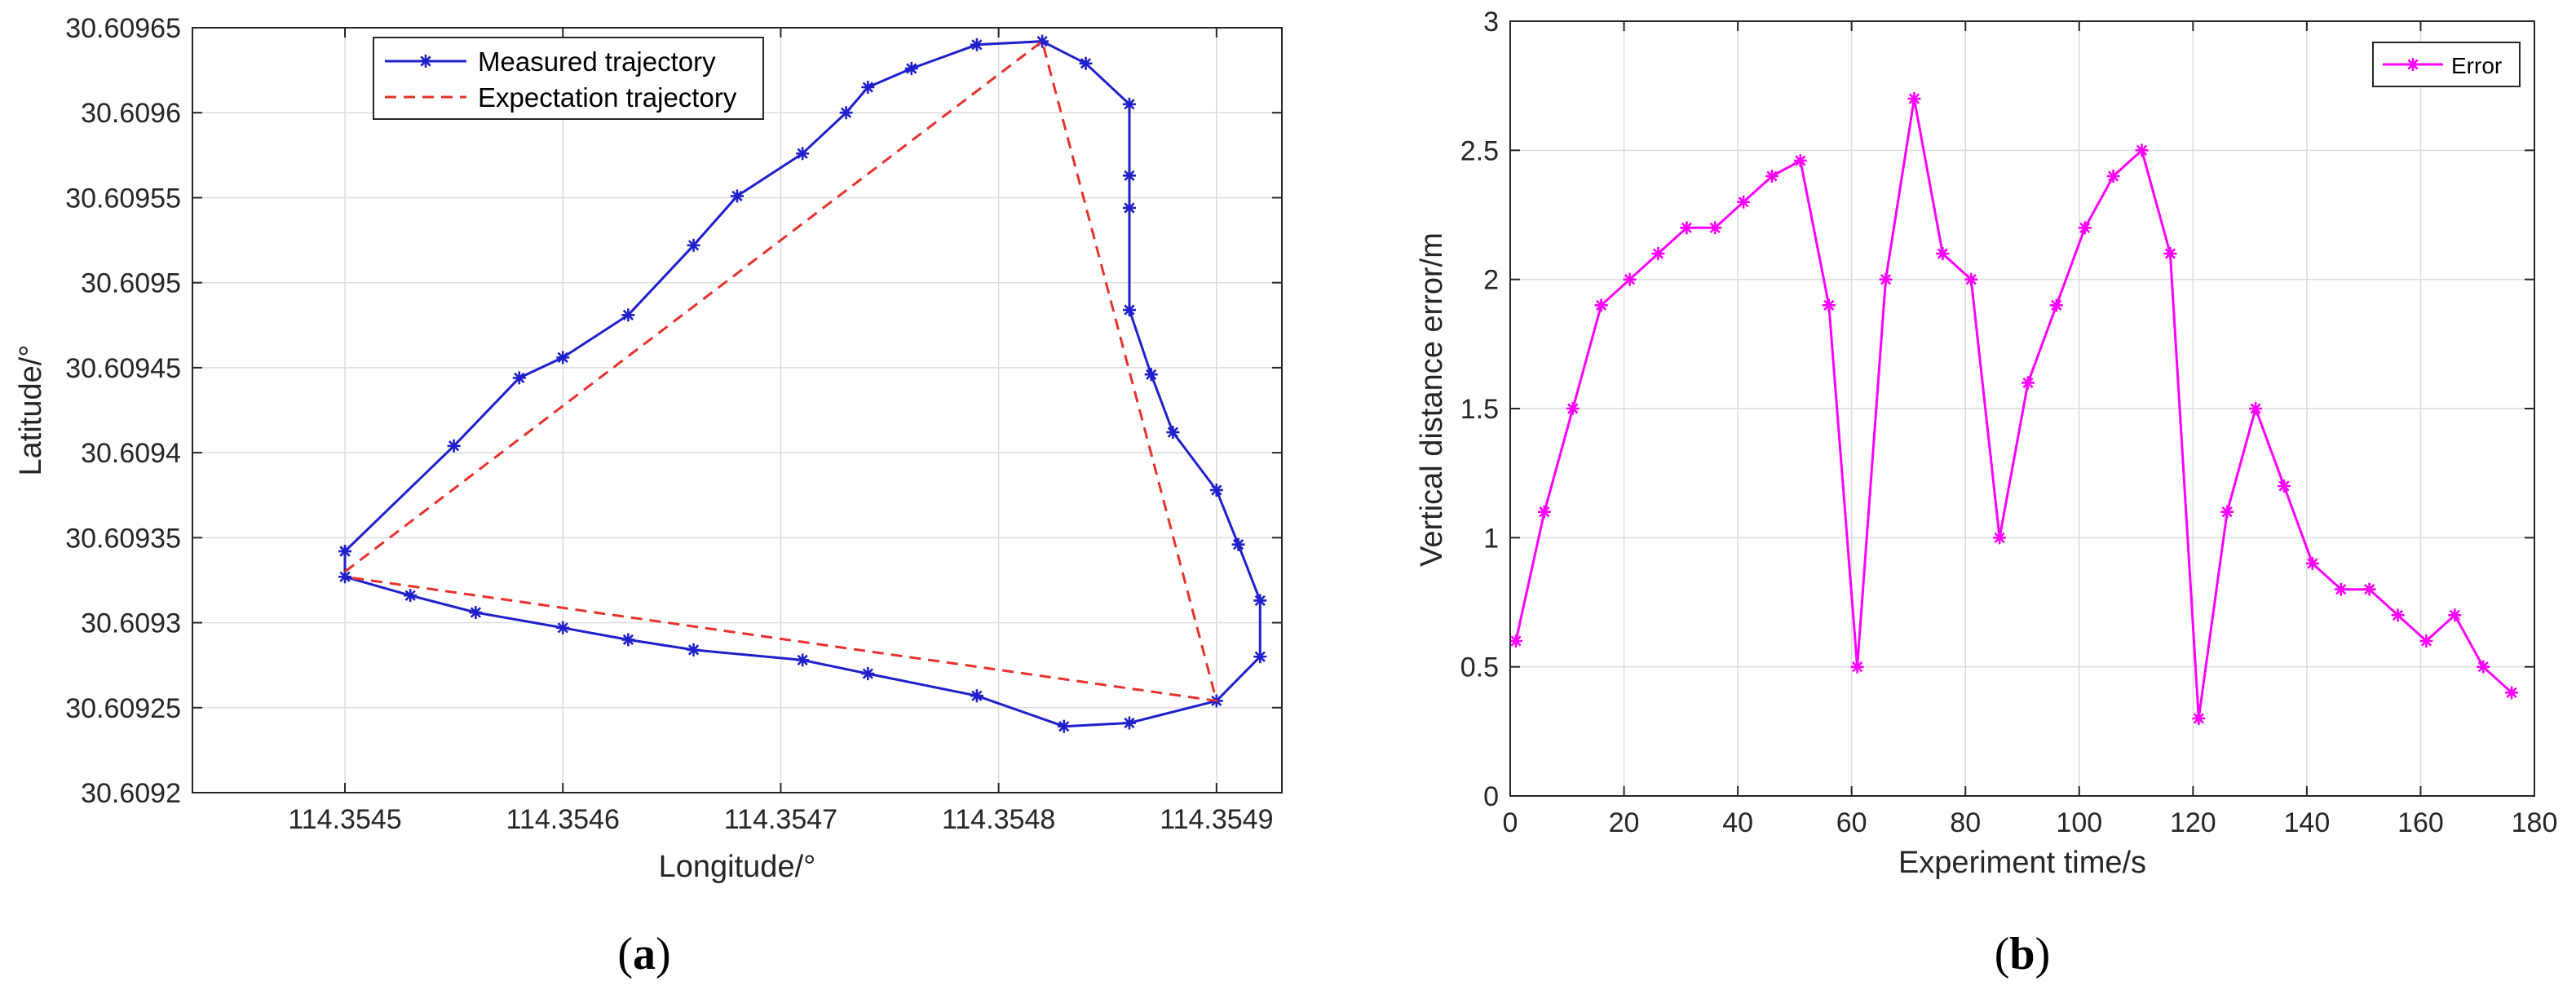  Describe the element at coordinates (1479, 409) in the screenshot. I see `y-tick-label: 1.5` at that location.